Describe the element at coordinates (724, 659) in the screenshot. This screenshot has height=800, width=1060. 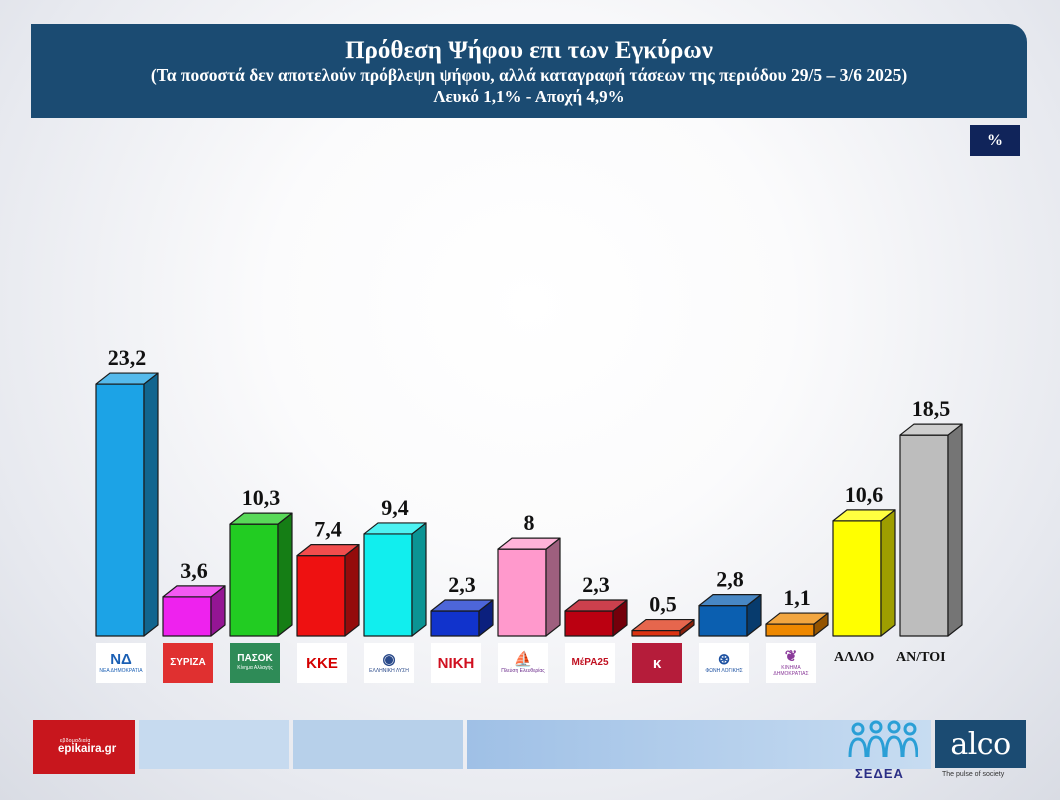
I see `logo-mark: ⊛` at that location.